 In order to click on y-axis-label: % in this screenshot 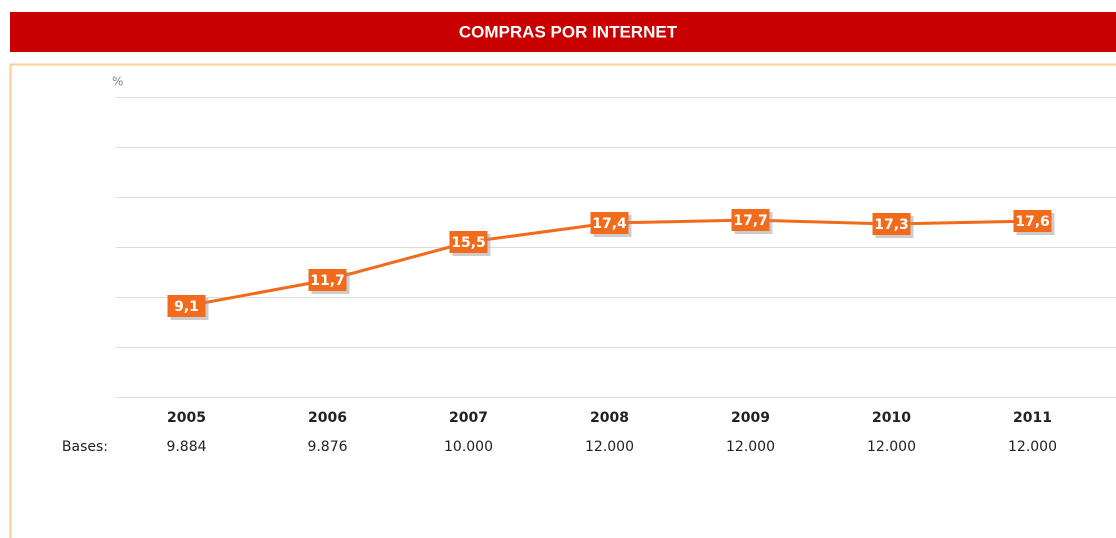, I will do `click(117, 82)`.